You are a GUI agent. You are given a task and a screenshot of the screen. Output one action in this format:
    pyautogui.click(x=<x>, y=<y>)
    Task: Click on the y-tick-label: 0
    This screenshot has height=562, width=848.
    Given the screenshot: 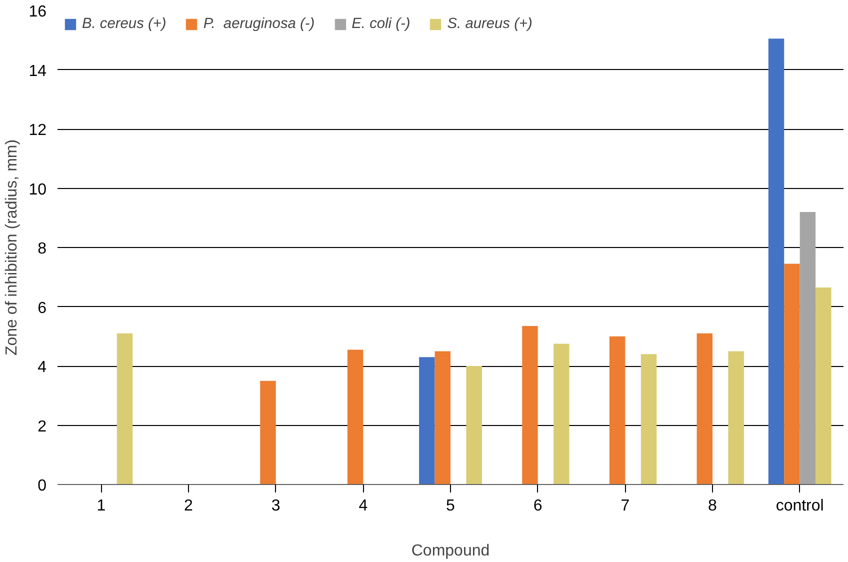 What is the action you would take?
    pyautogui.click(x=42, y=486)
    